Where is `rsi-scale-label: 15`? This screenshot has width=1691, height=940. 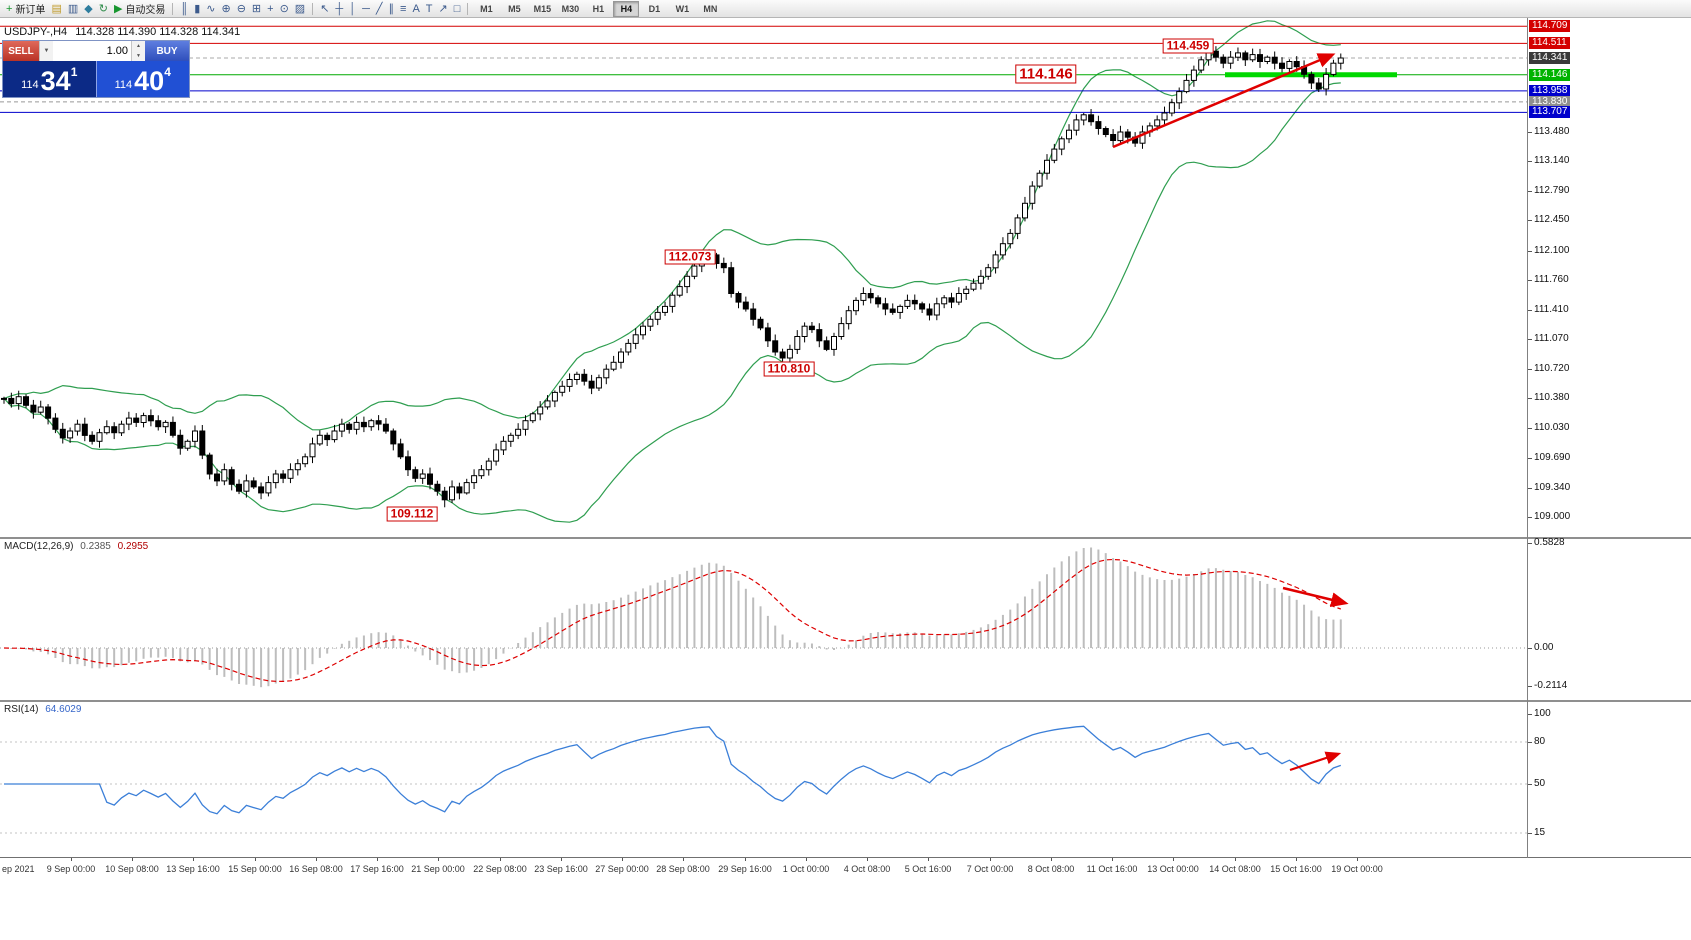 rsi-scale-label: 15 is located at coordinates (1540, 832).